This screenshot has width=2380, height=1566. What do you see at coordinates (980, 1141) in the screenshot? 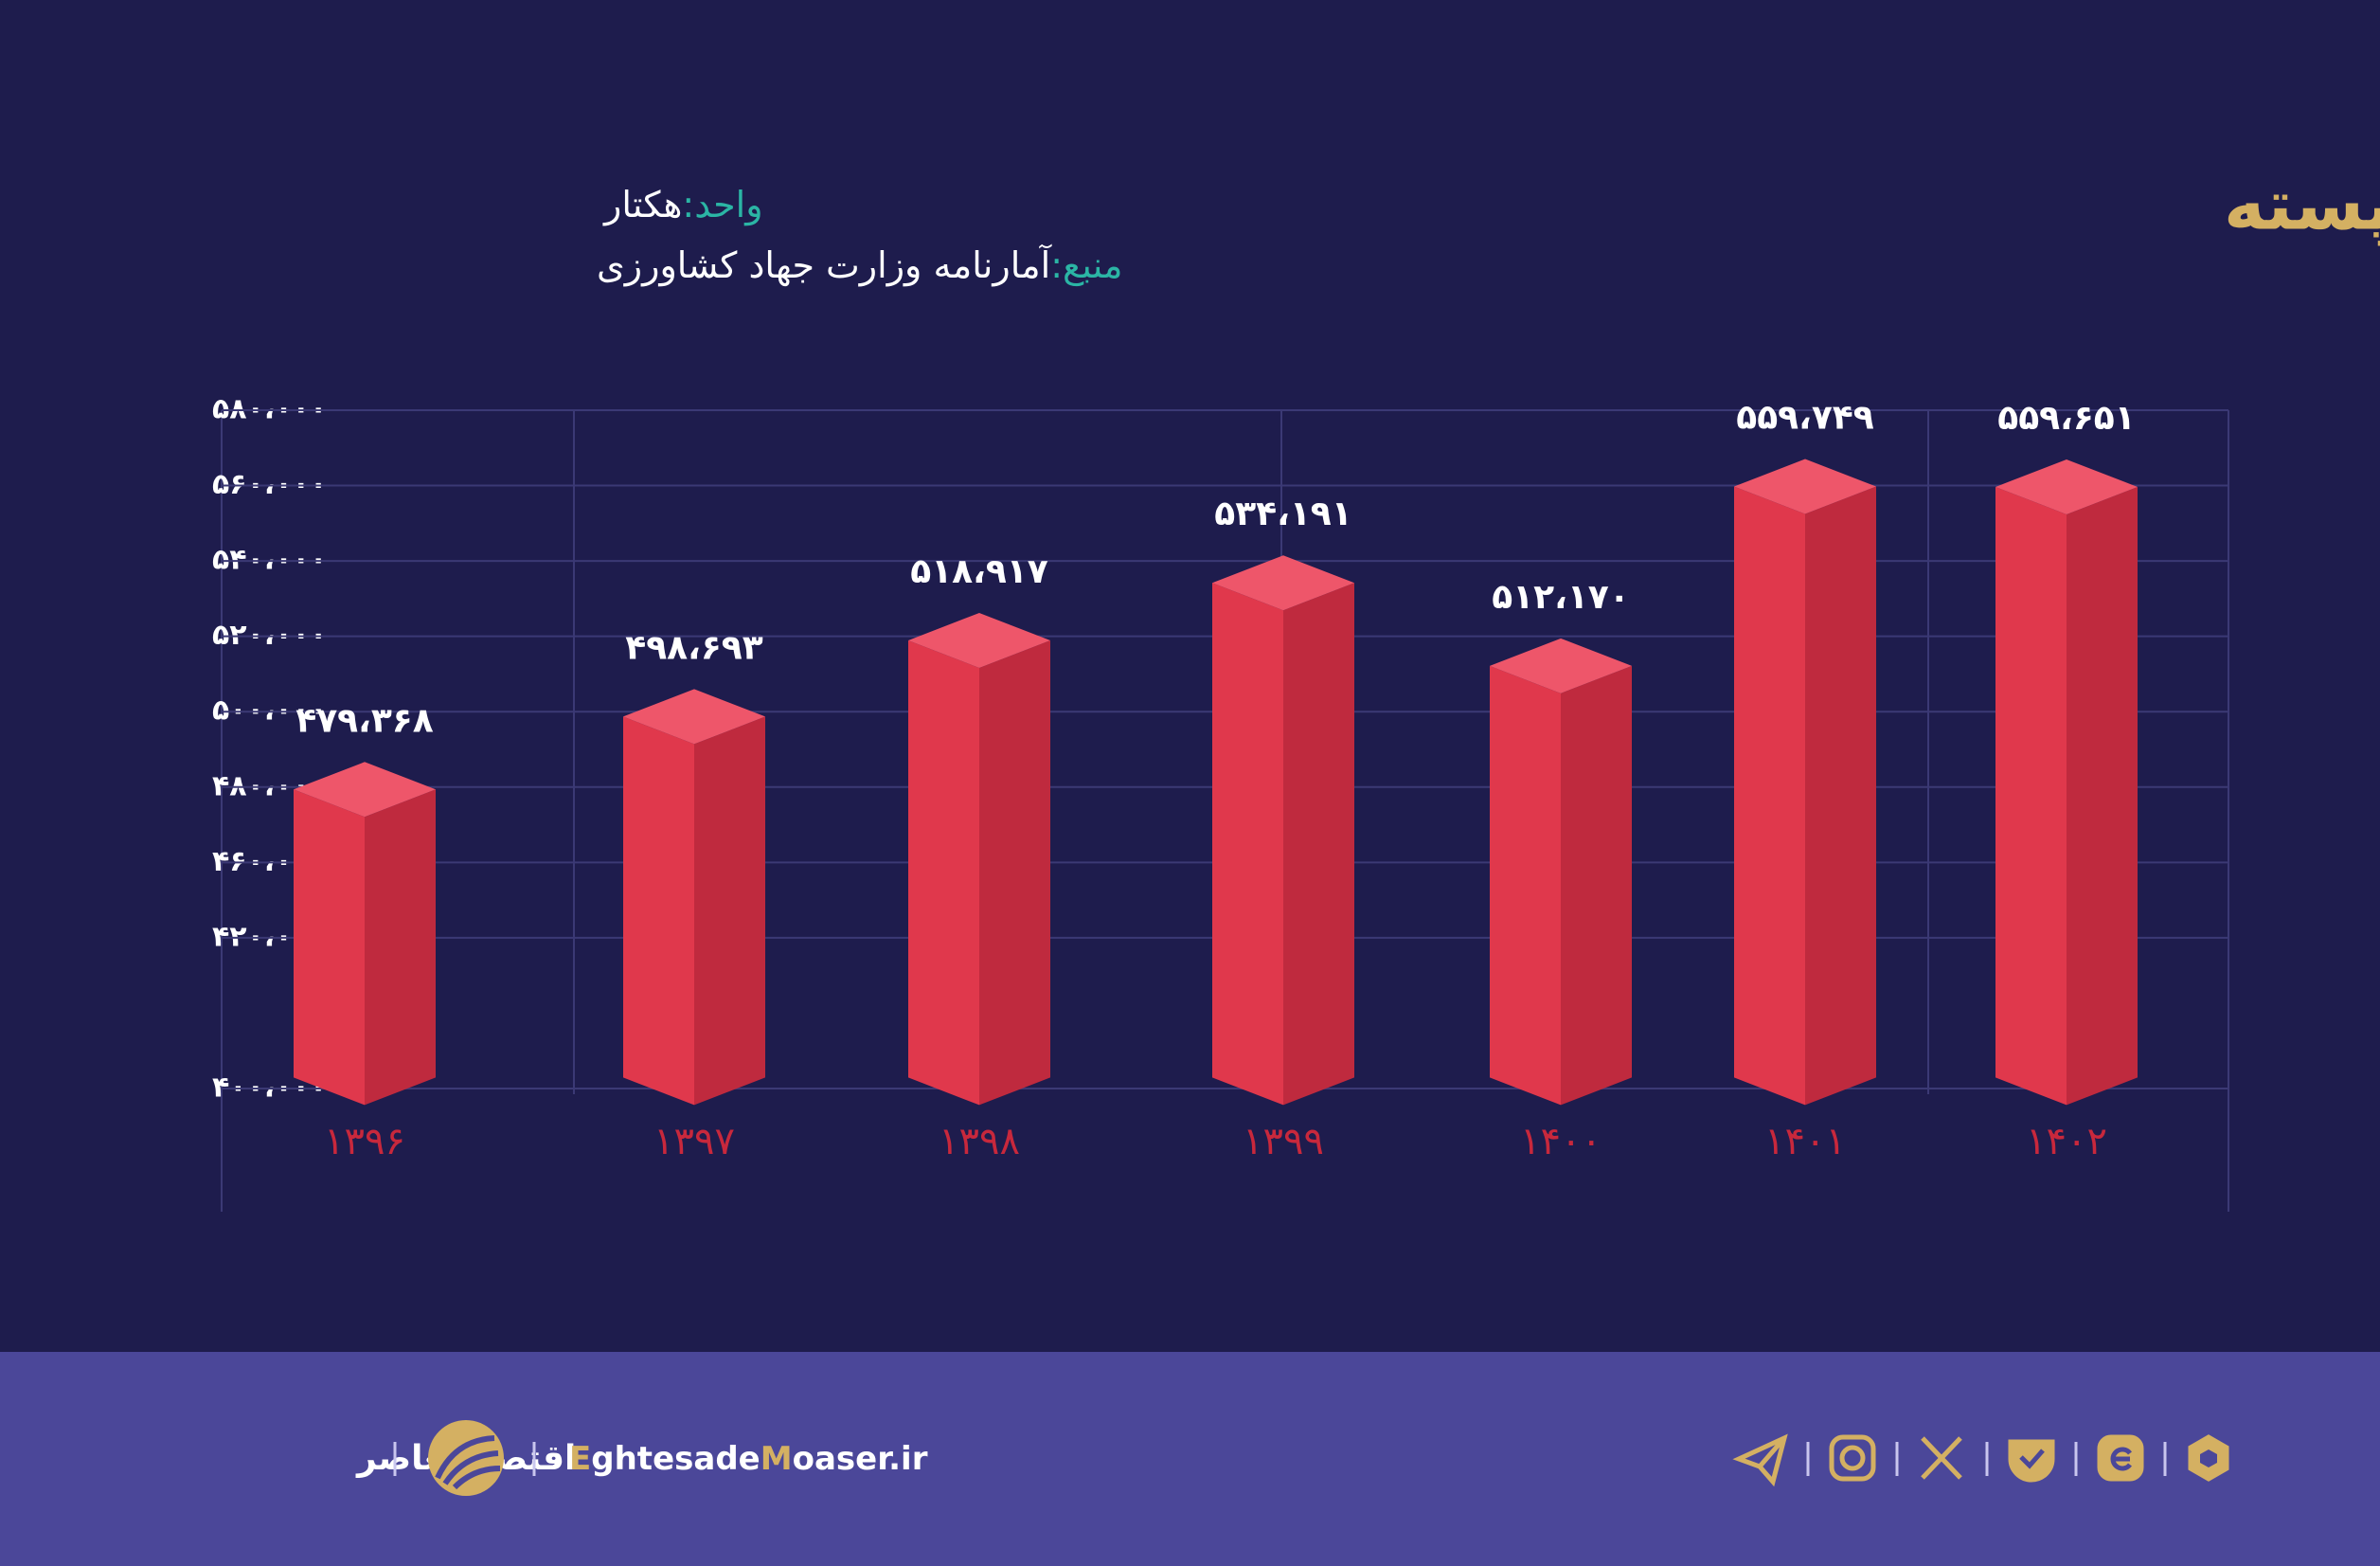
I see `x-tick-label: ۱۳۹۸` at bounding box center [980, 1141].